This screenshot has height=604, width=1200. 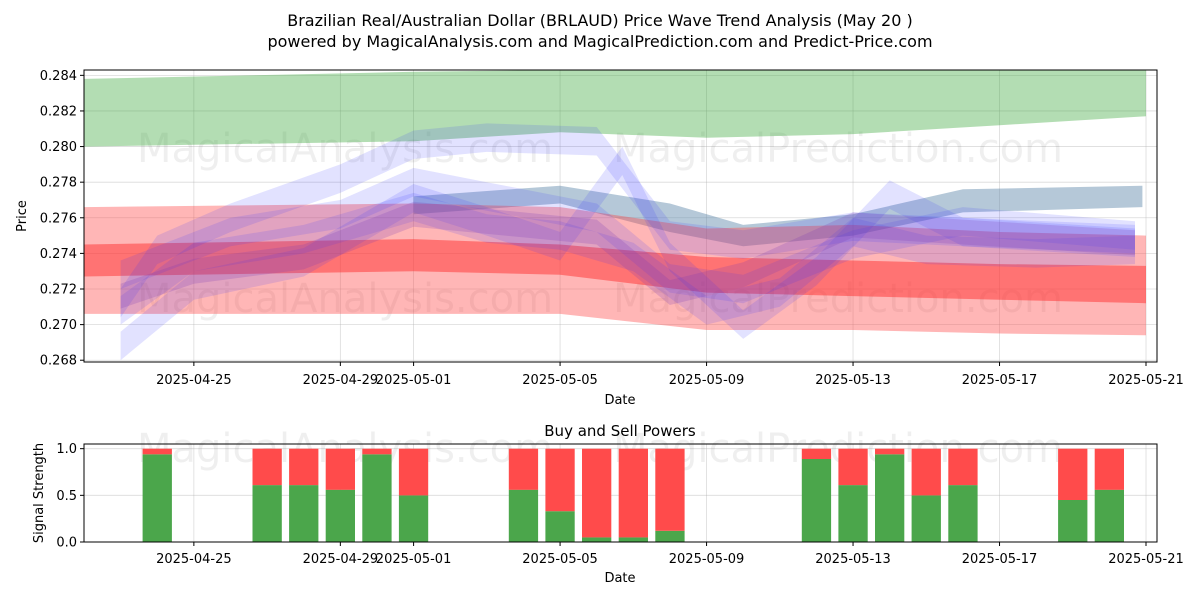 I want to click on bottom-y-tick-label: 1.0, so click(x=66, y=449).